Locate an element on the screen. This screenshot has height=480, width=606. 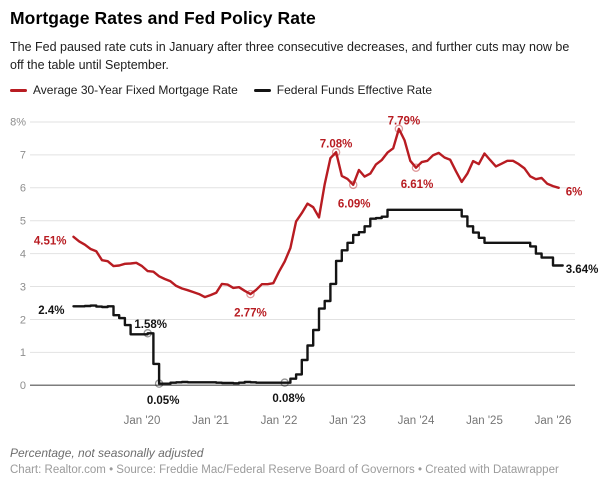
annotation-label: 0.05% is located at coordinates (163, 401).